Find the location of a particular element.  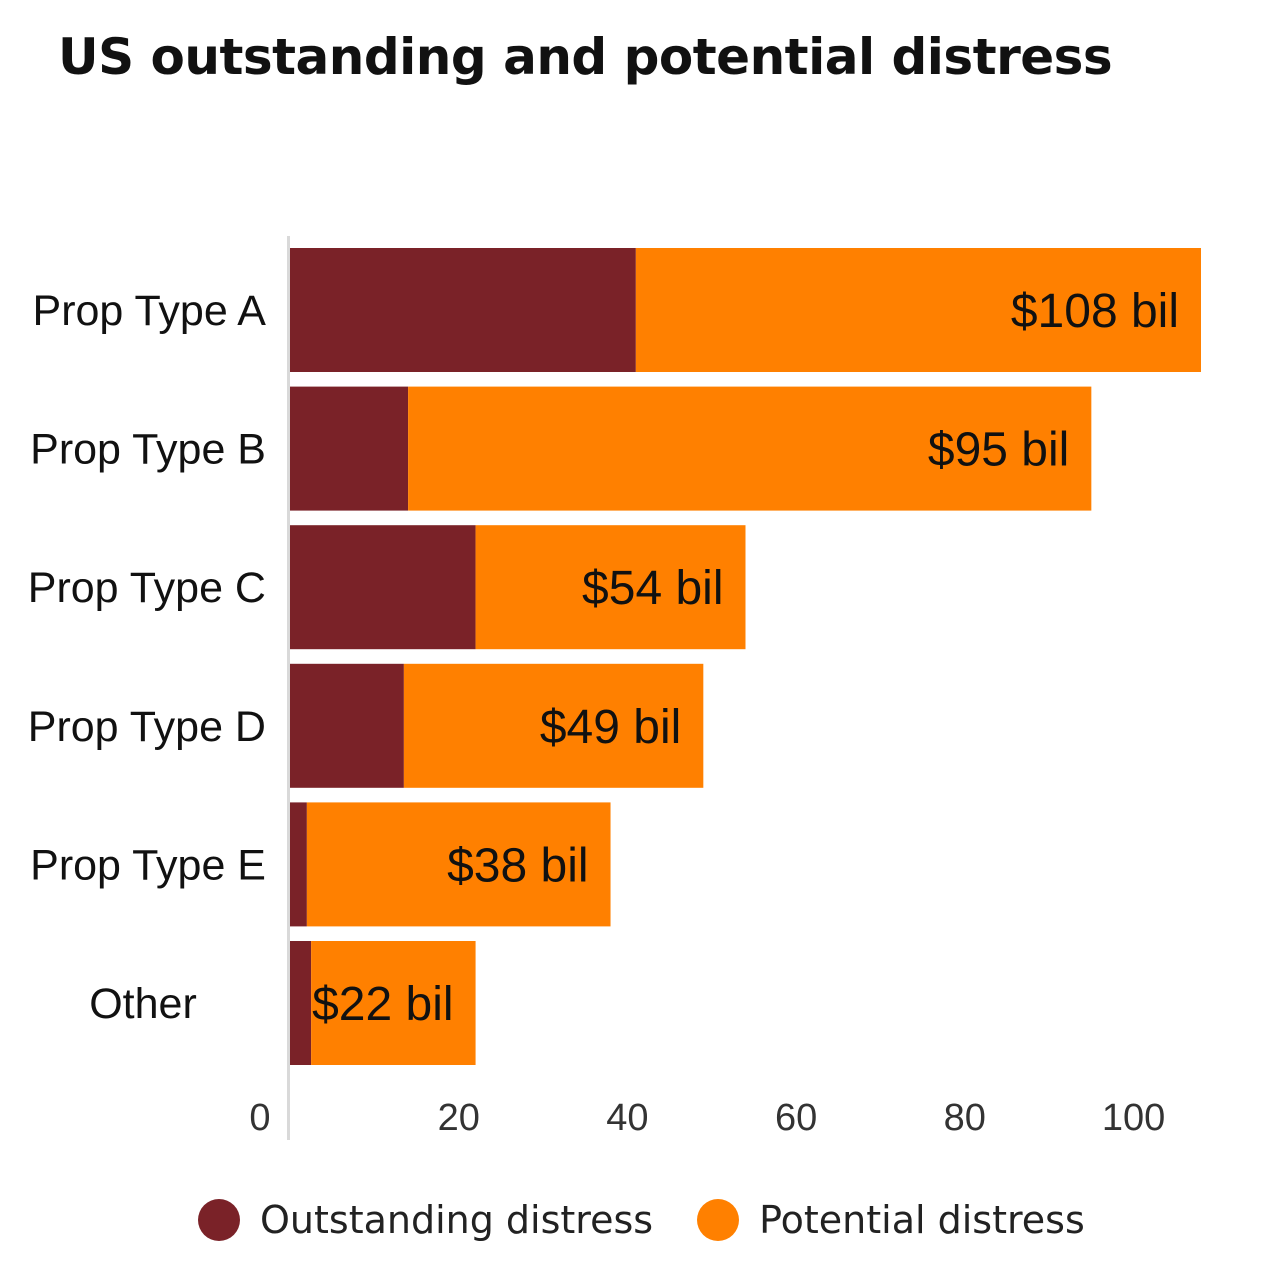

legend-item-outstanding: Outstanding distress is located at coordinates (425, 1220).